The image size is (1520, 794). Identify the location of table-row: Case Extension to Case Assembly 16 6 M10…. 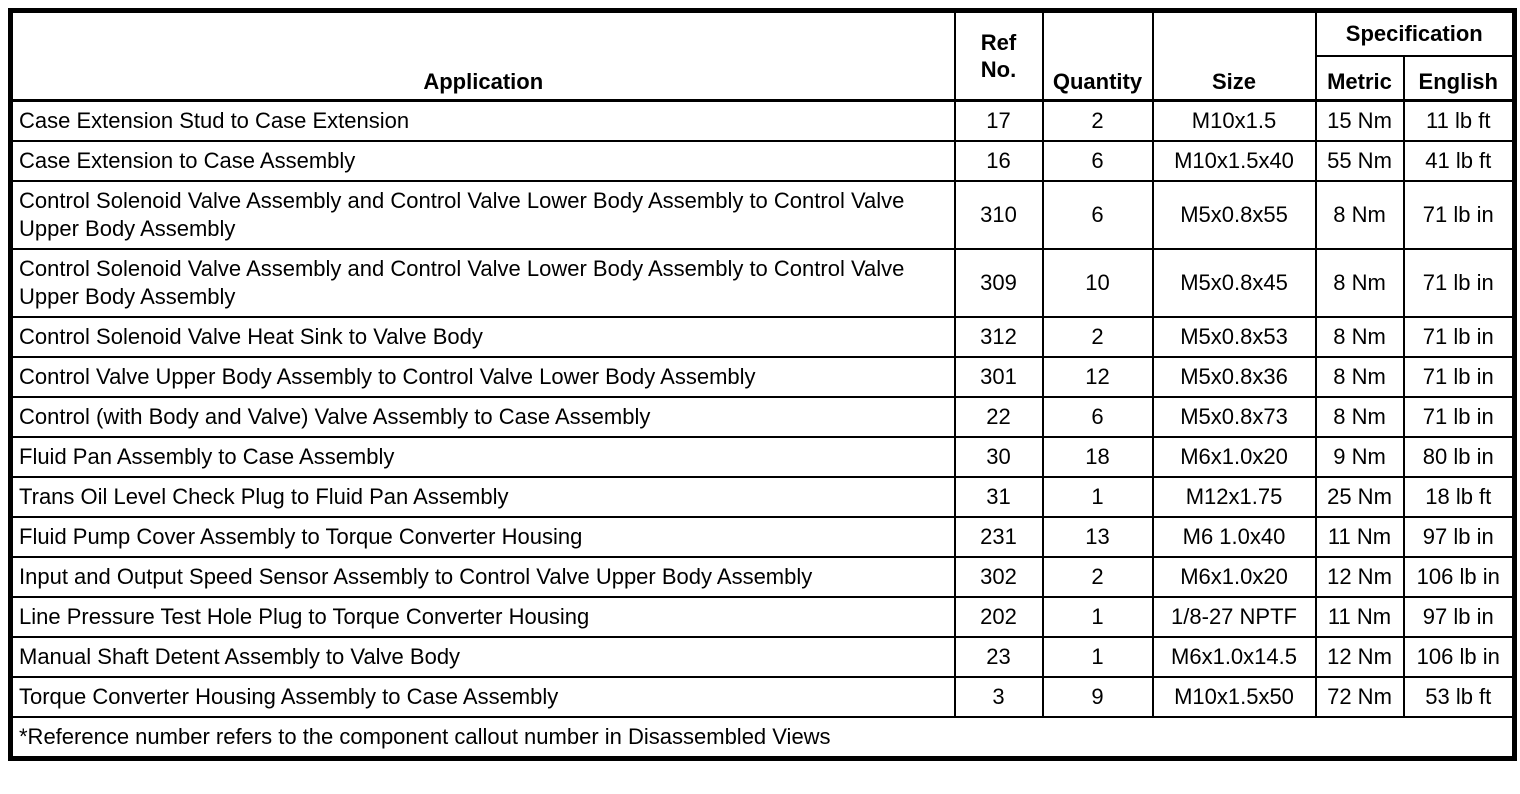
(762, 161).